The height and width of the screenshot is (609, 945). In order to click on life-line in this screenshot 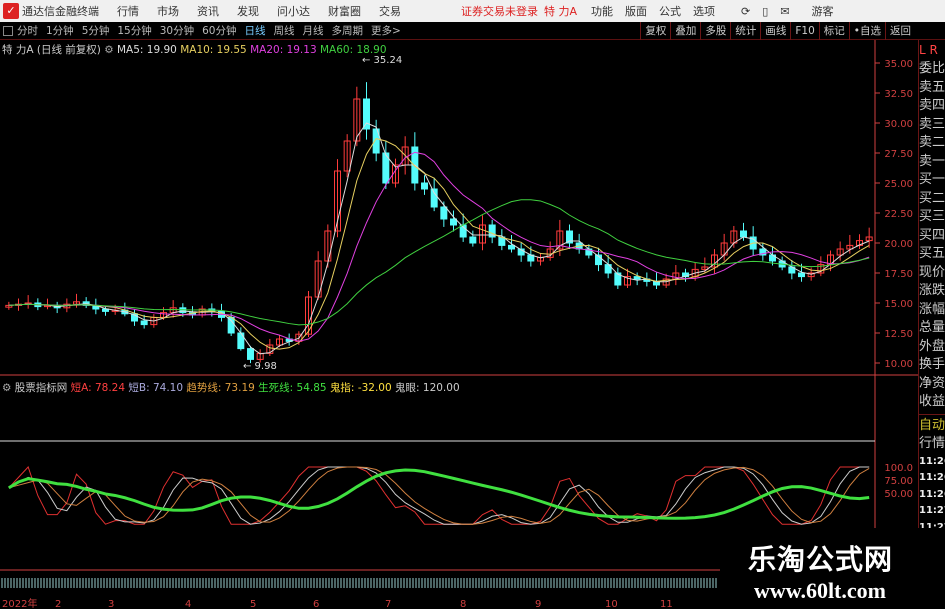, I will do `click(439, 494)`.